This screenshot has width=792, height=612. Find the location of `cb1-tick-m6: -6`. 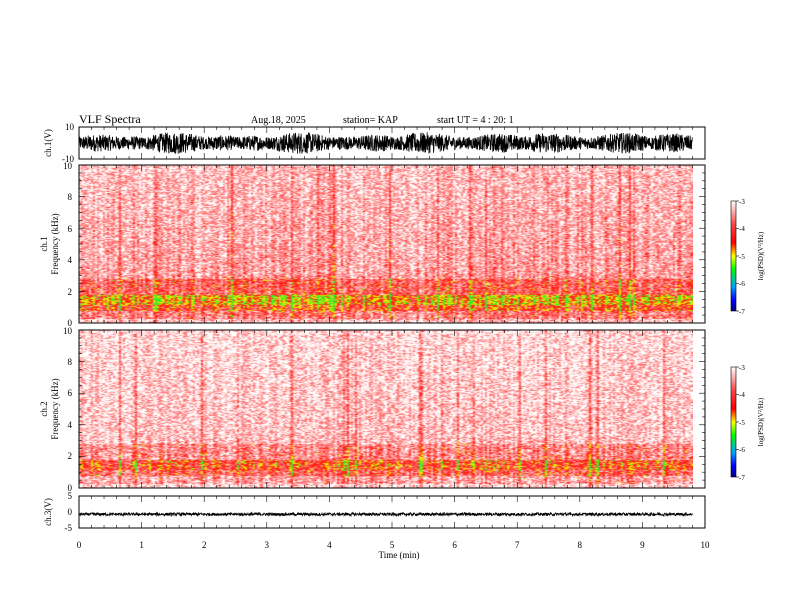

cb1-tick-m6: -6 is located at coordinates (742, 284).